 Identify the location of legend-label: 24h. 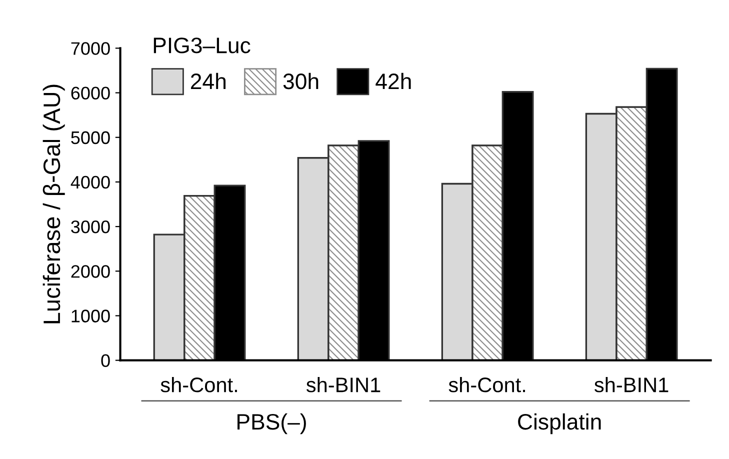
(208, 81).